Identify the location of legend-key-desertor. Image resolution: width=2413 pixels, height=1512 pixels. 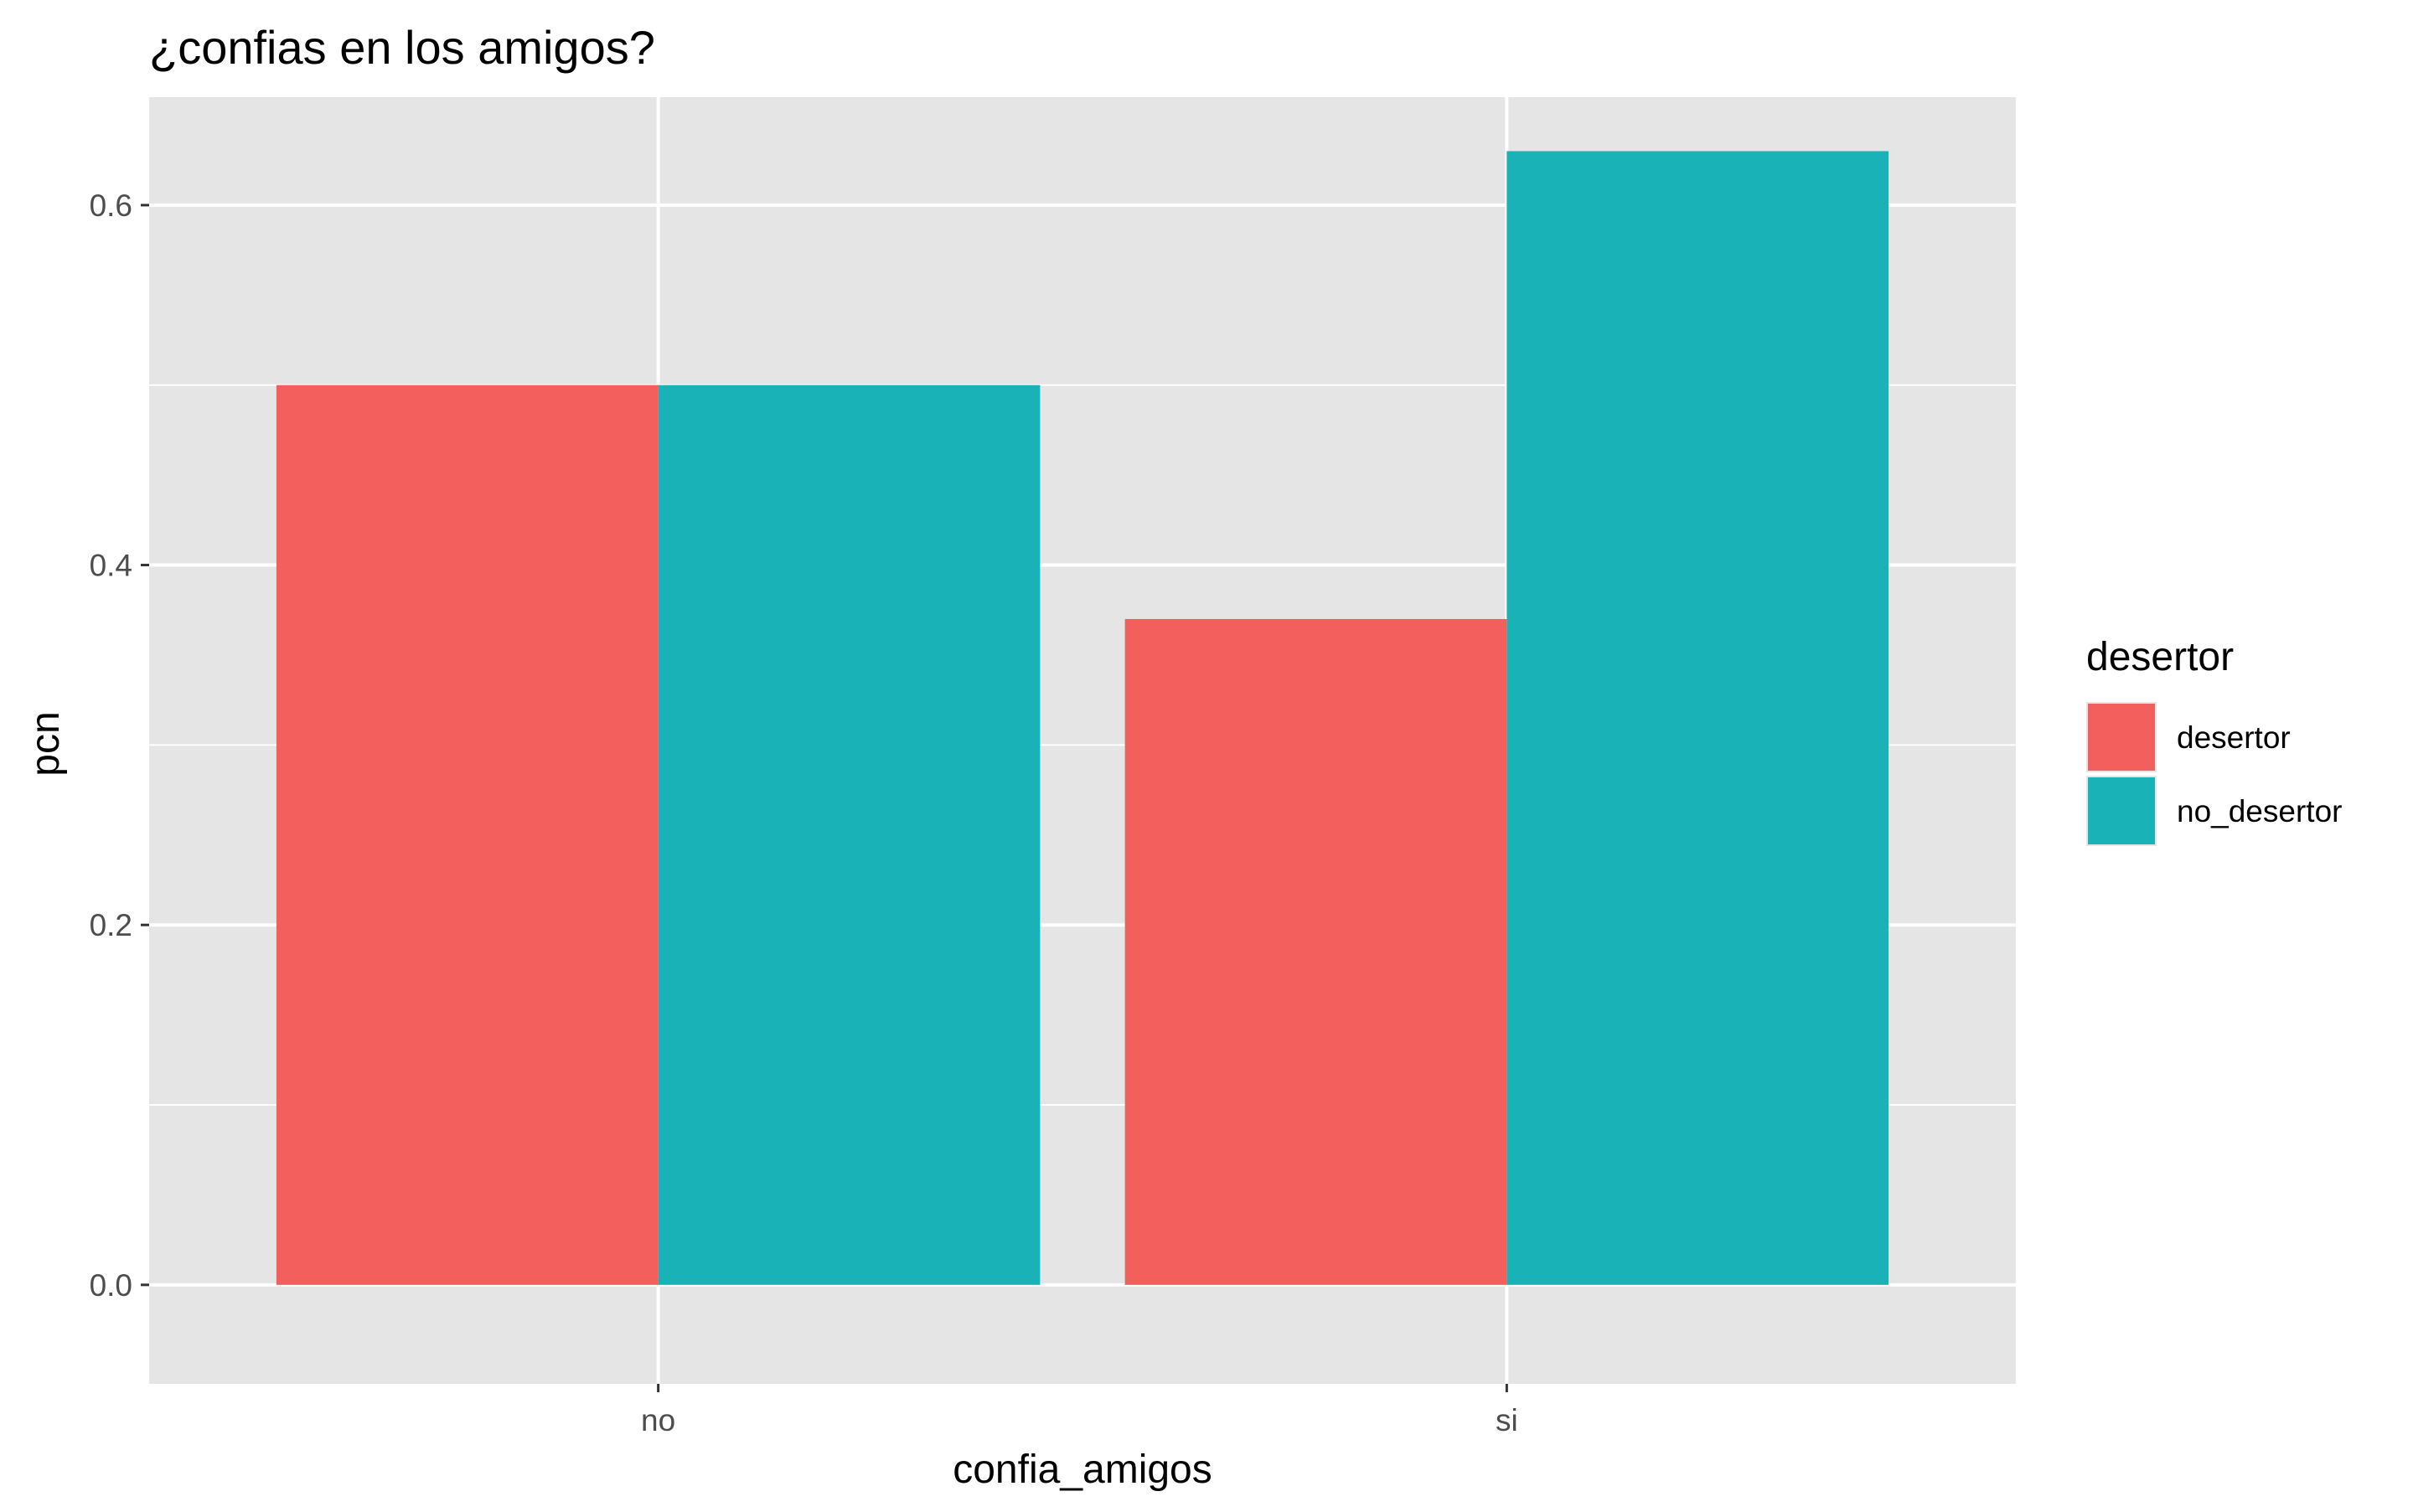
(2121, 737).